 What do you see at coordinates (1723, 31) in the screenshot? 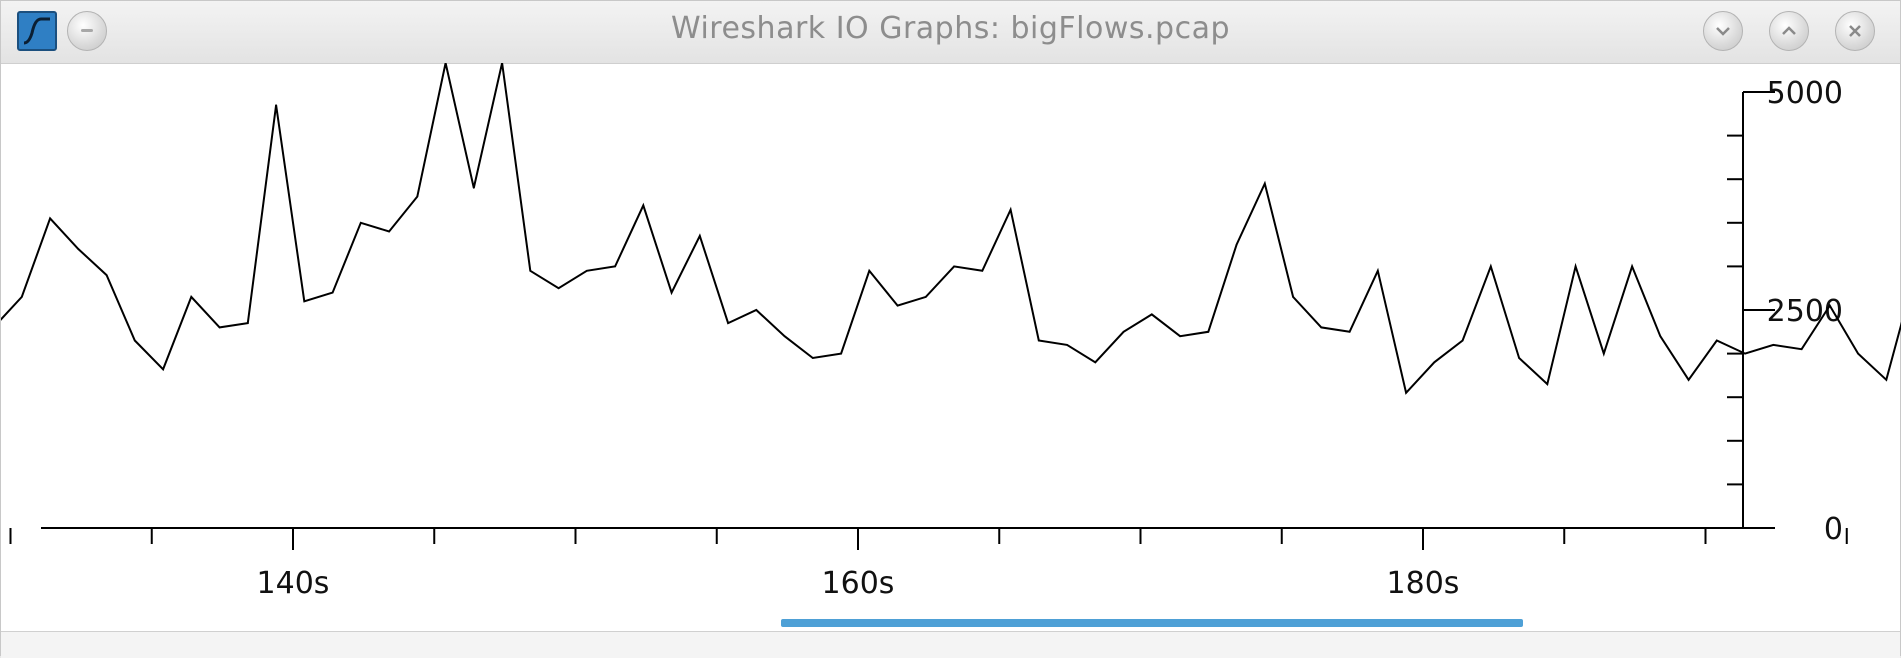
I see `minimize-icon` at bounding box center [1723, 31].